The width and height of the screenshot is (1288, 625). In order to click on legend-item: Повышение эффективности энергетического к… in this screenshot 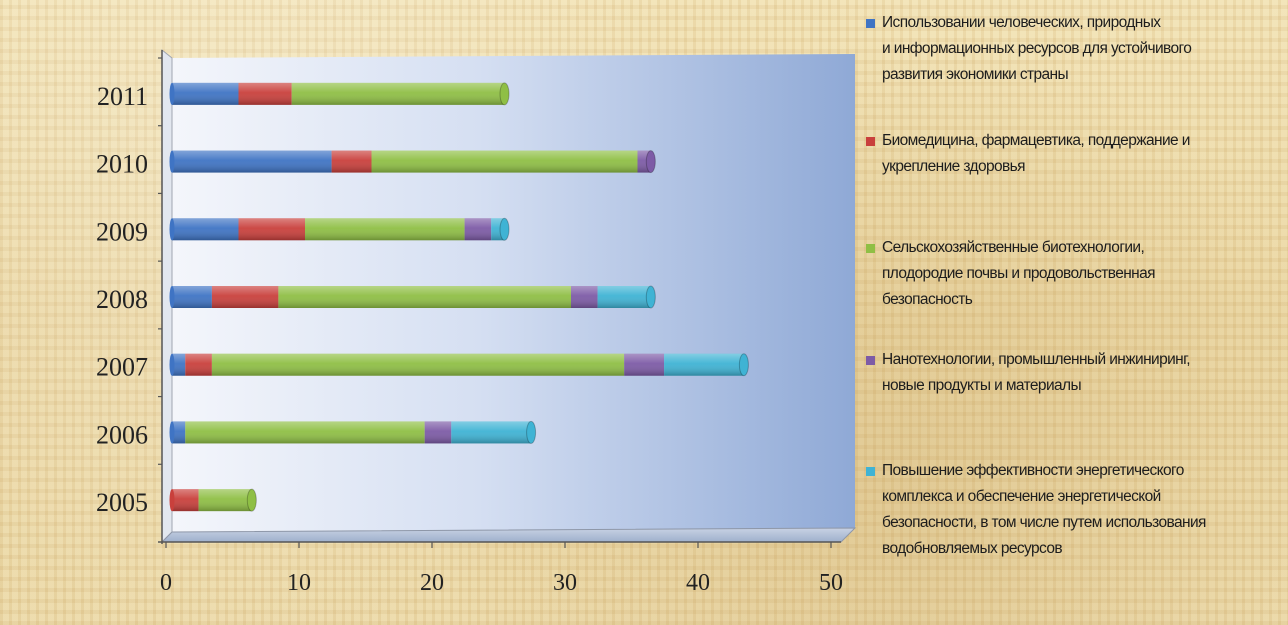, I will do `click(1071, 510)`.